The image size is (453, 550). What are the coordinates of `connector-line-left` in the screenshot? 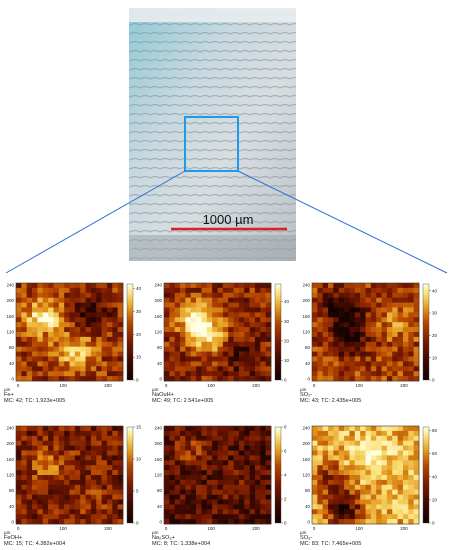 It's located at (95, 222).